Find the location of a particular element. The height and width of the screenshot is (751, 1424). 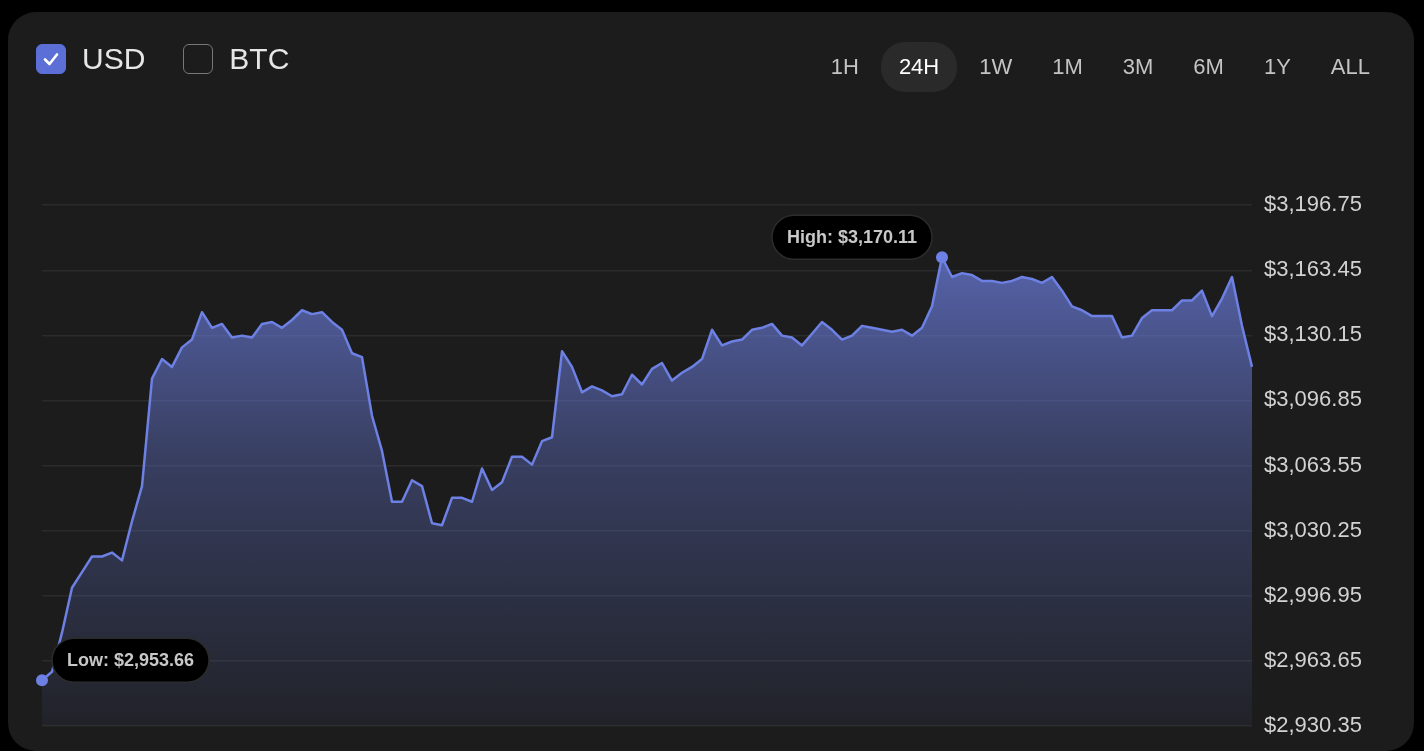

y-tick-label: $2,963.65 is located at coordinates (1313, 659).